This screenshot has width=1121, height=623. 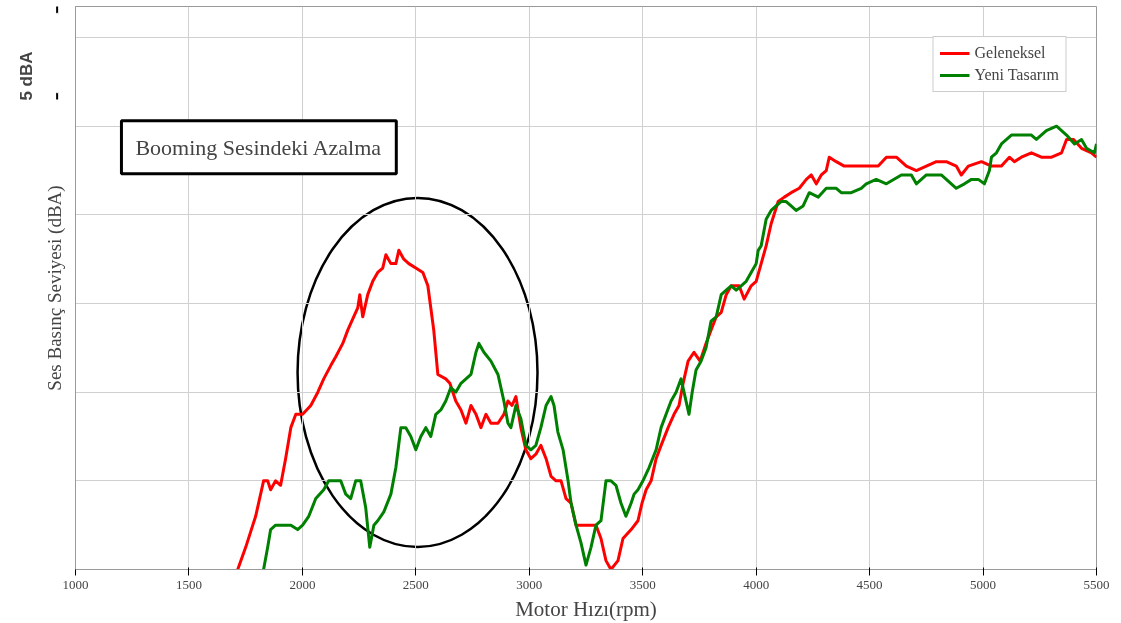 What do you see at coordinates (756, 584) in the screenshot?
I see `x-tick-label: 4000` at bounding box center [756, 584].